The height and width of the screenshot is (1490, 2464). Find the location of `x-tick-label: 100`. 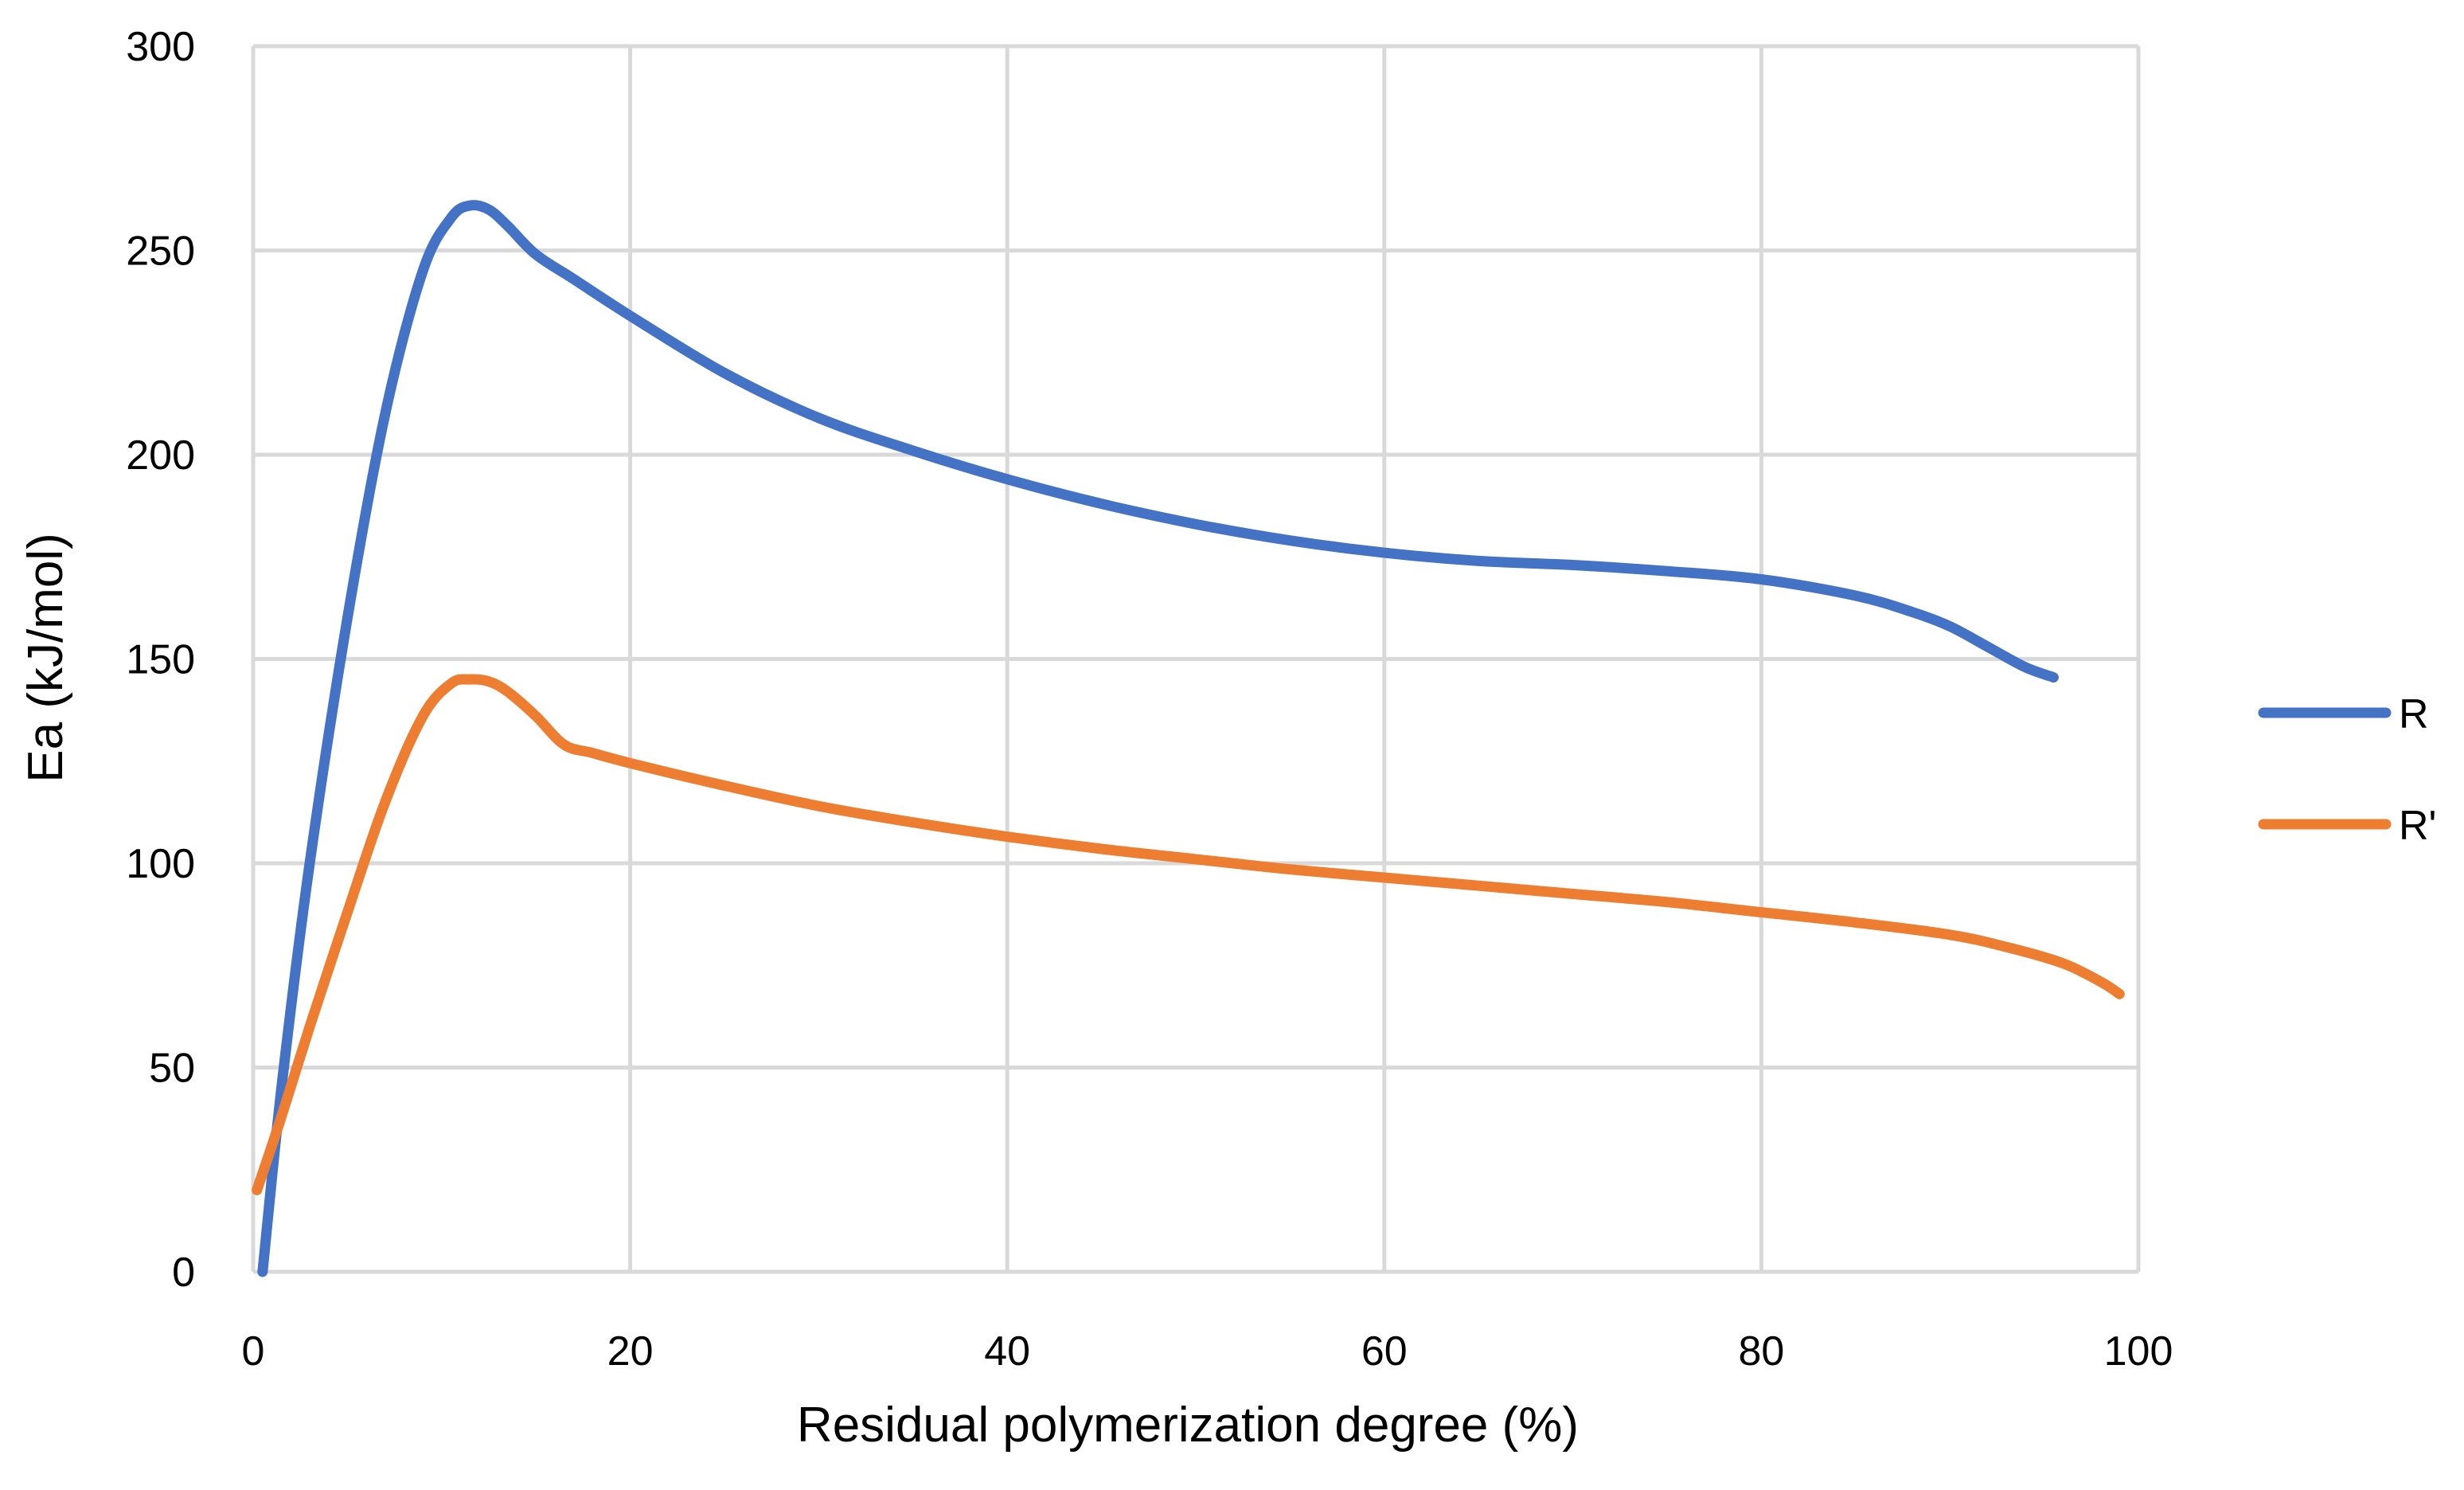

x-tick-label: 100 is located at coordinates (2138, 1351).